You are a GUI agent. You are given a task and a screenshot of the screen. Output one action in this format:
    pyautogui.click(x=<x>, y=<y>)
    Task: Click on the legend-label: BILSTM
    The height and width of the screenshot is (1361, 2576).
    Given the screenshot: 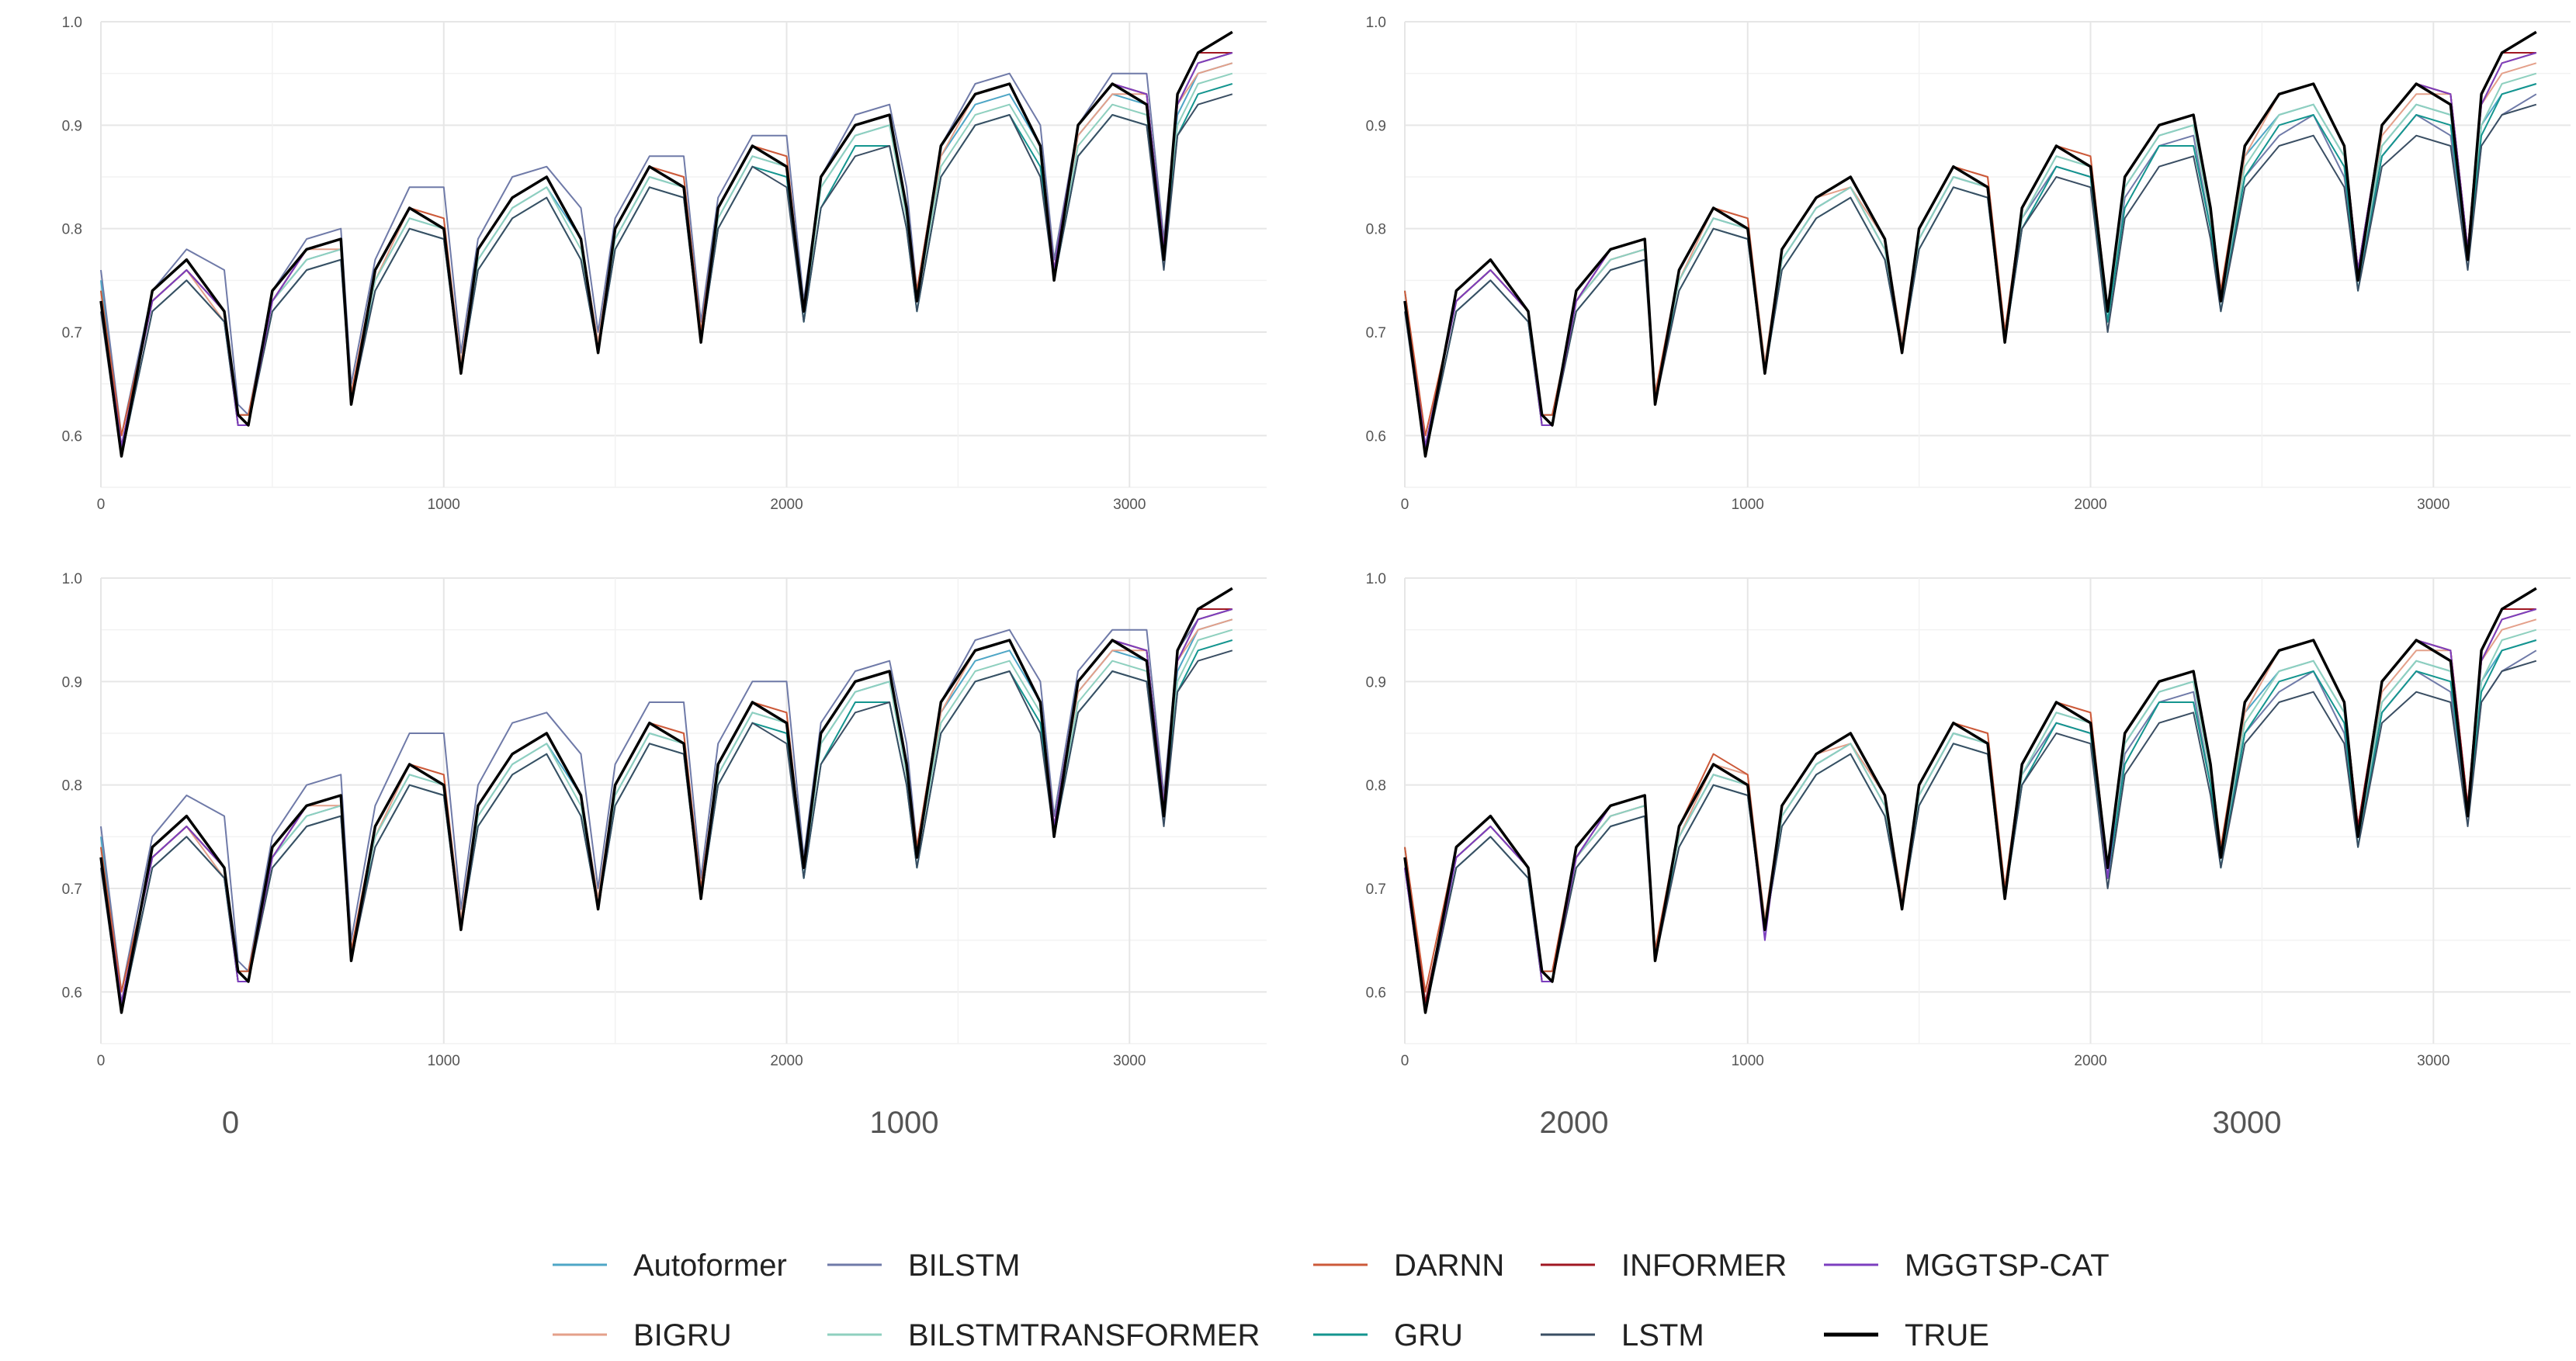 What is the action you would take?
    pyautogui.click(x=964, y=1265)
    